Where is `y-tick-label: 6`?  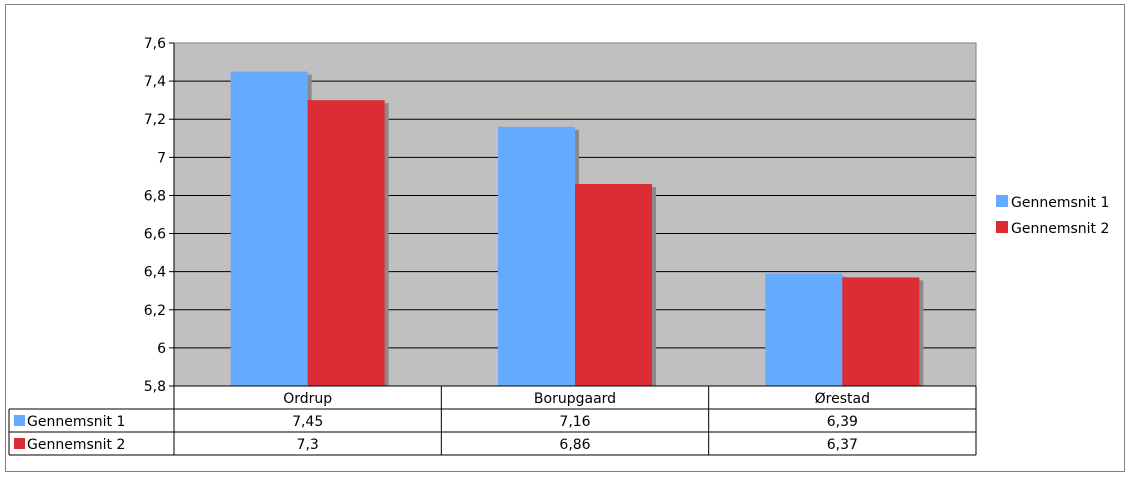 y-tick-label: 6 is located at coordinates (161, 349).